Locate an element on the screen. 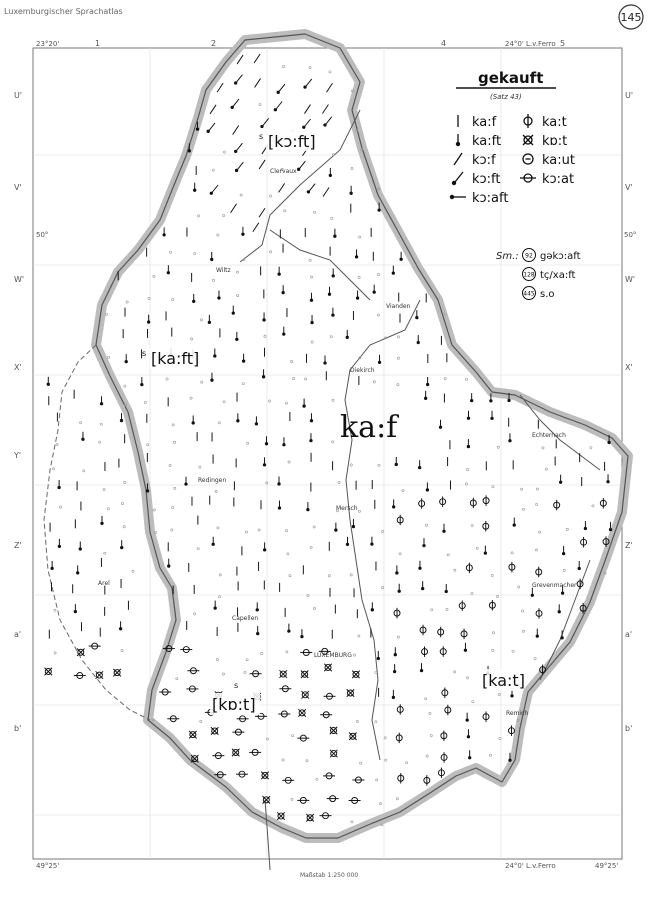 The width and height of the screenshot is (655, 897). legend-item-label-0: ka:f is located at coordinates (484, 122).